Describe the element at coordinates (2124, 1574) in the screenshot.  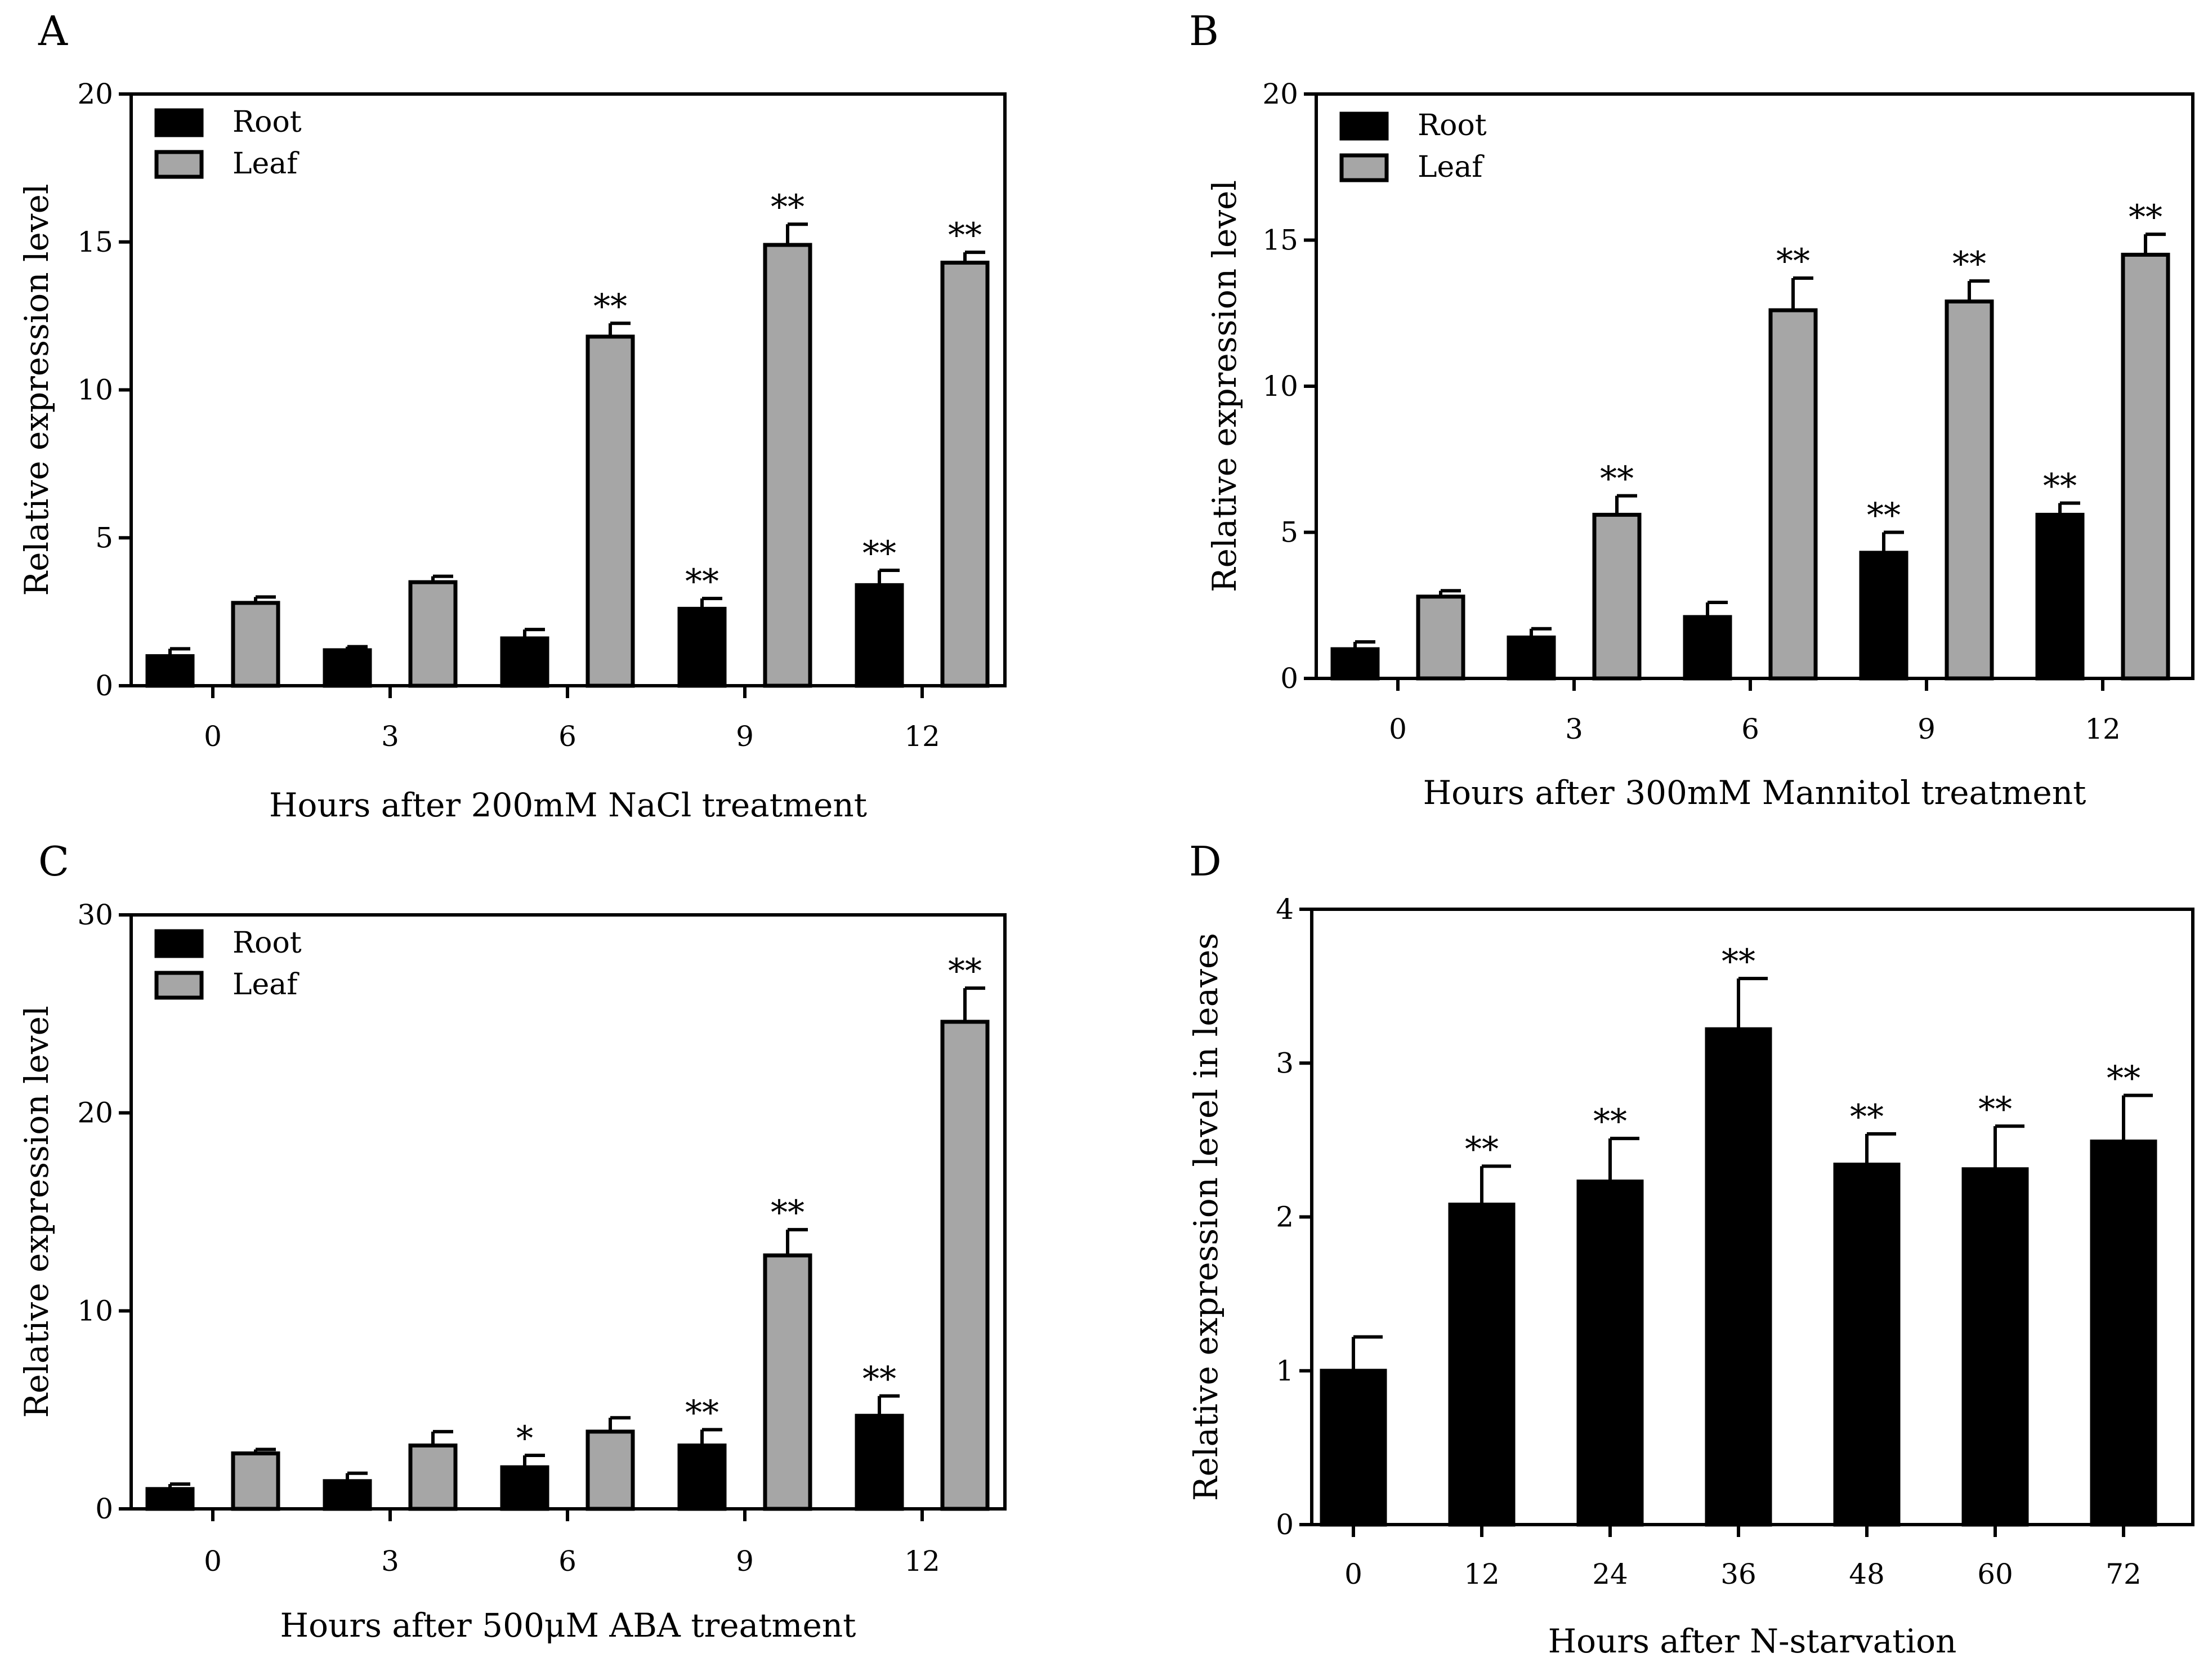
I see `x-tick-label: 72` at that location.